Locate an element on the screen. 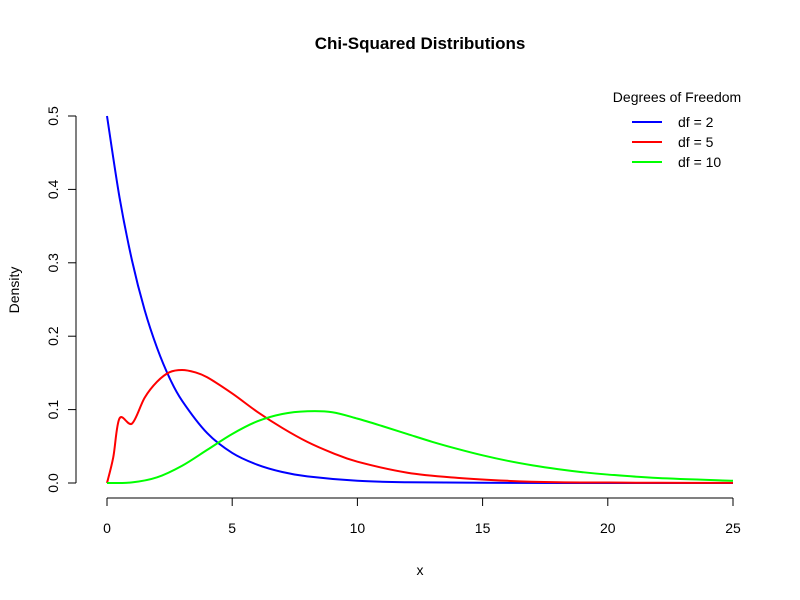  x-tick-label: 25 is located at coordinates (733, 528).